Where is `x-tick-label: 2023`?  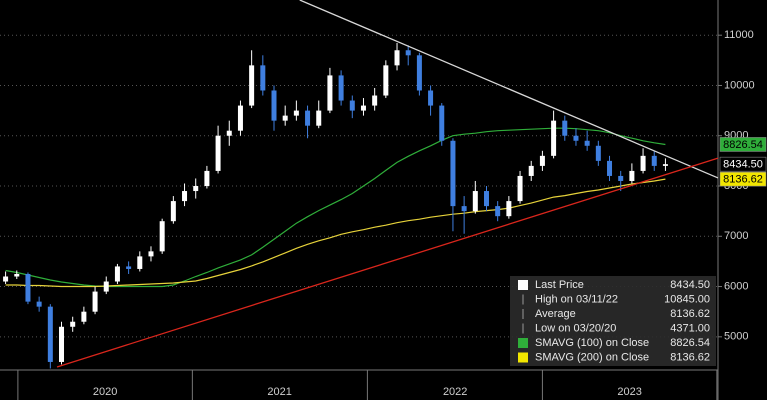
x-tick-label: 2023 is located at coordinates (629, 392).